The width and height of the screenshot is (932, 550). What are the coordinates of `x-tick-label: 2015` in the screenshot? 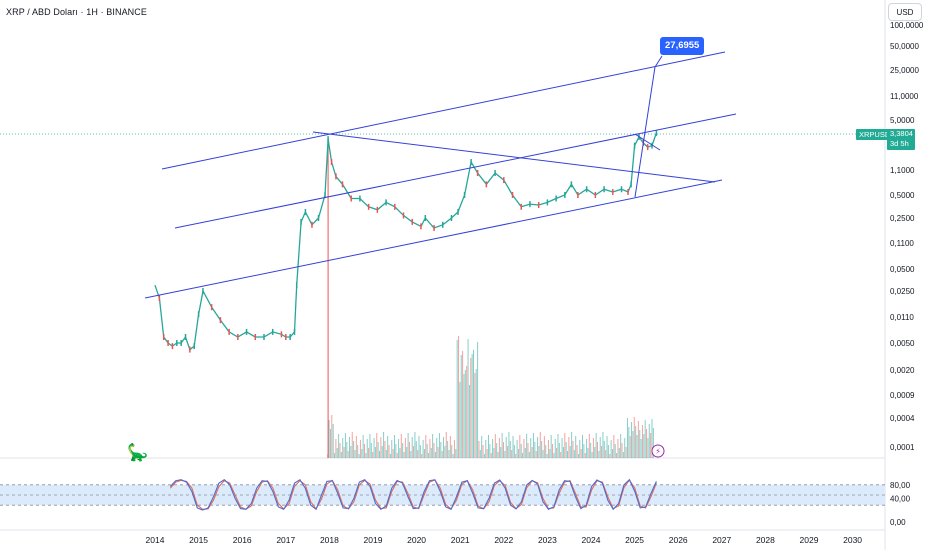 It's located at (198, 540).